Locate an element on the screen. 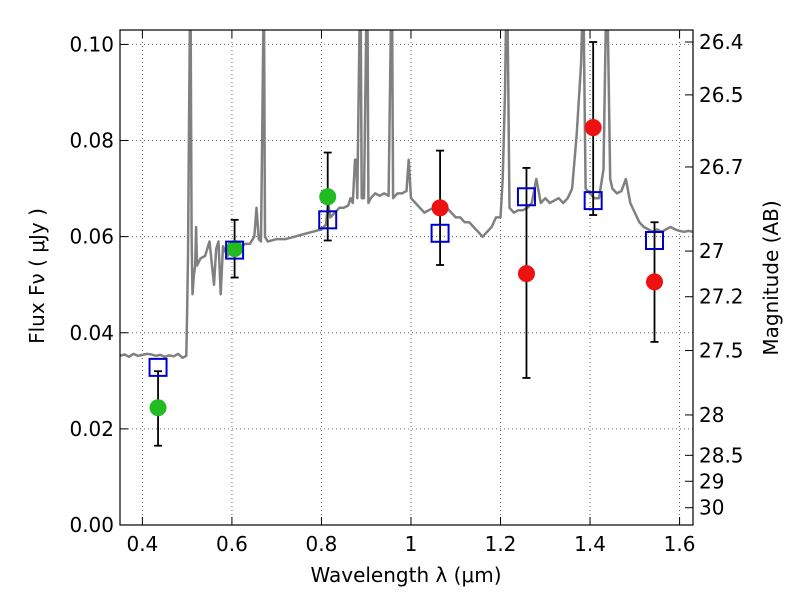  y-tick-label: 0.06 is located at coordinates (91, 237).